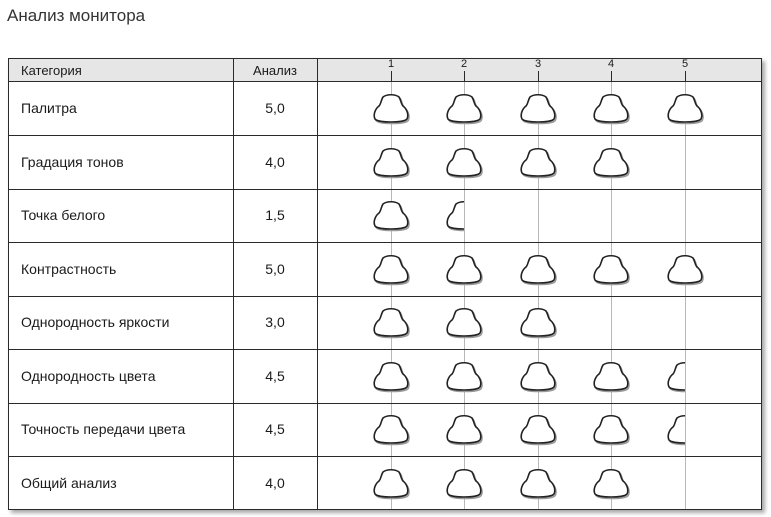 The height and width of the screenshot is (517, 771). I want to click on scale-tick-label: 3, so click(538, 64).